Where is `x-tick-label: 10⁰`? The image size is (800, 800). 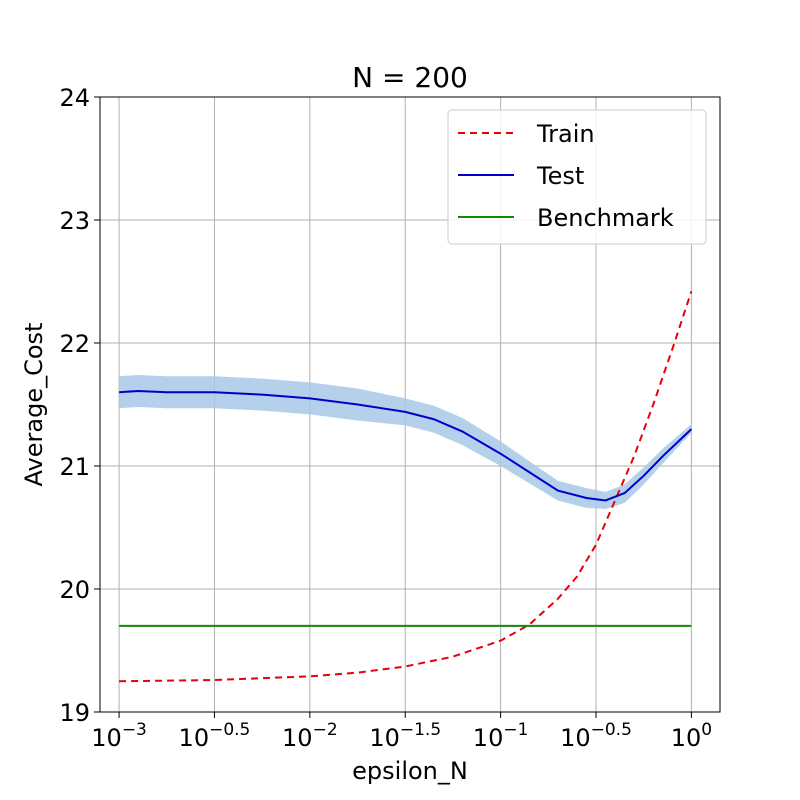 x-tick-label: 10⁰ is located at coordinates (691, 736).